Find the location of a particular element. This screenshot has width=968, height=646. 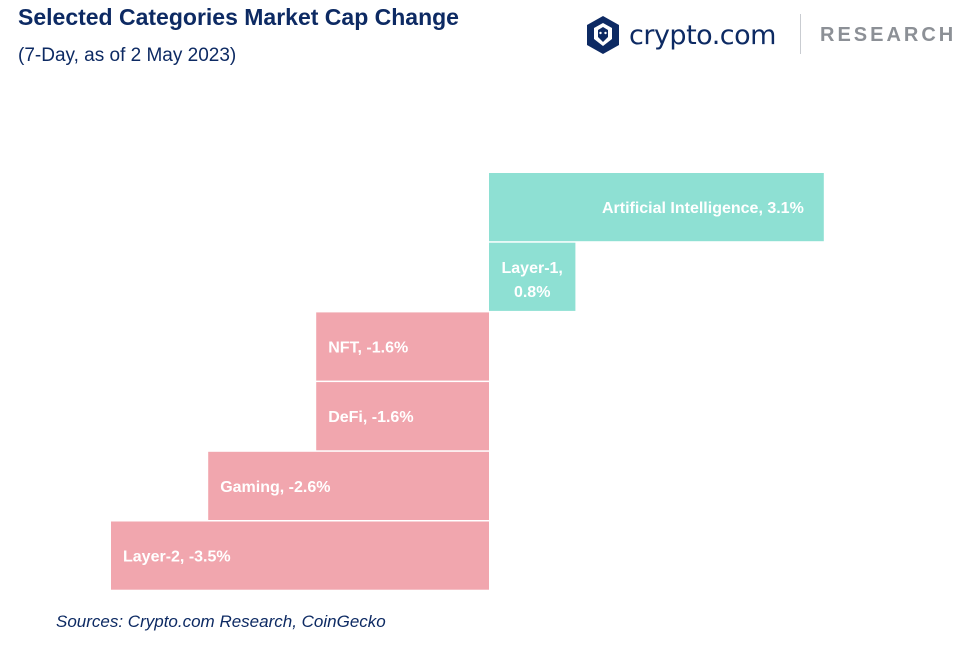

bar-artificial-intelligence is located at coordinates (656, 207).